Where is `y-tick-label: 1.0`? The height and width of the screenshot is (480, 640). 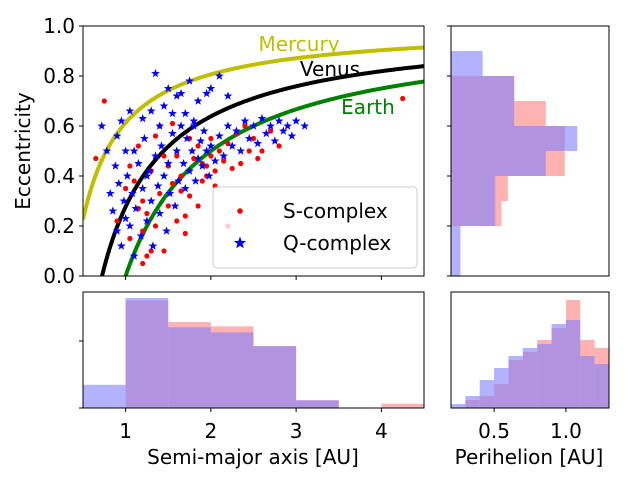
y-tick-label: 1.0 is located at coordinates (59, 26).